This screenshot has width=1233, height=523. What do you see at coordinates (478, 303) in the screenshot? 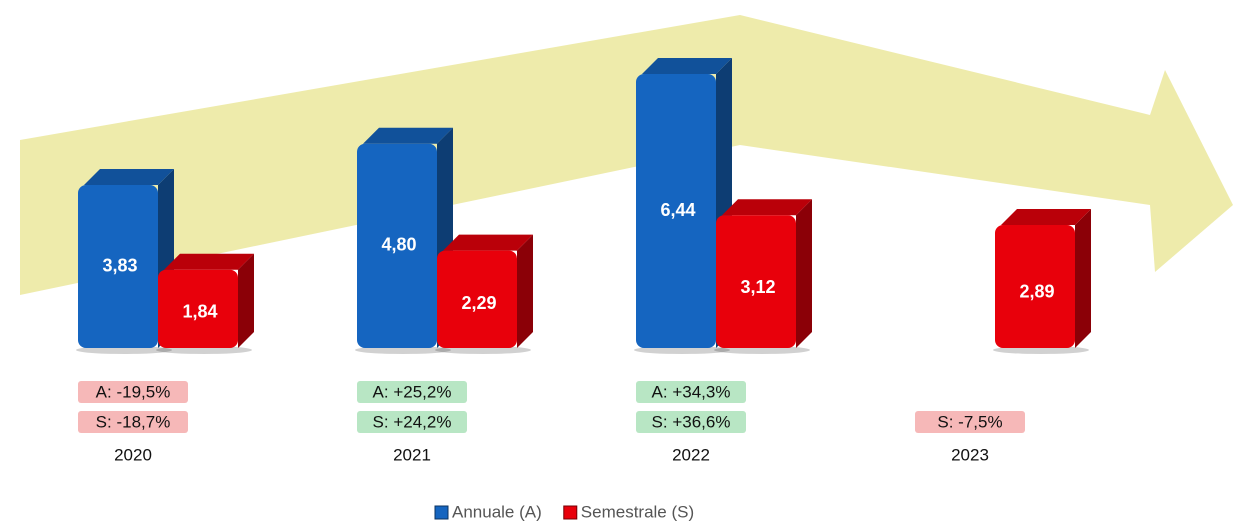
I see `data-label: 2,29` at bounding box center [478, 303].